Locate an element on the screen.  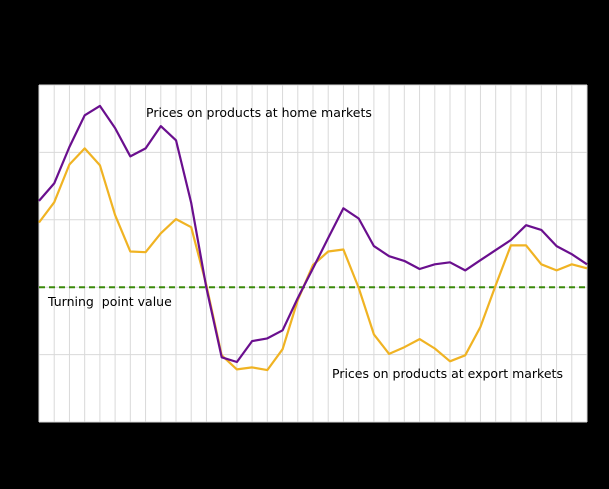
turning-point-annotation: Turning point value is located at coordinates (109, 301).